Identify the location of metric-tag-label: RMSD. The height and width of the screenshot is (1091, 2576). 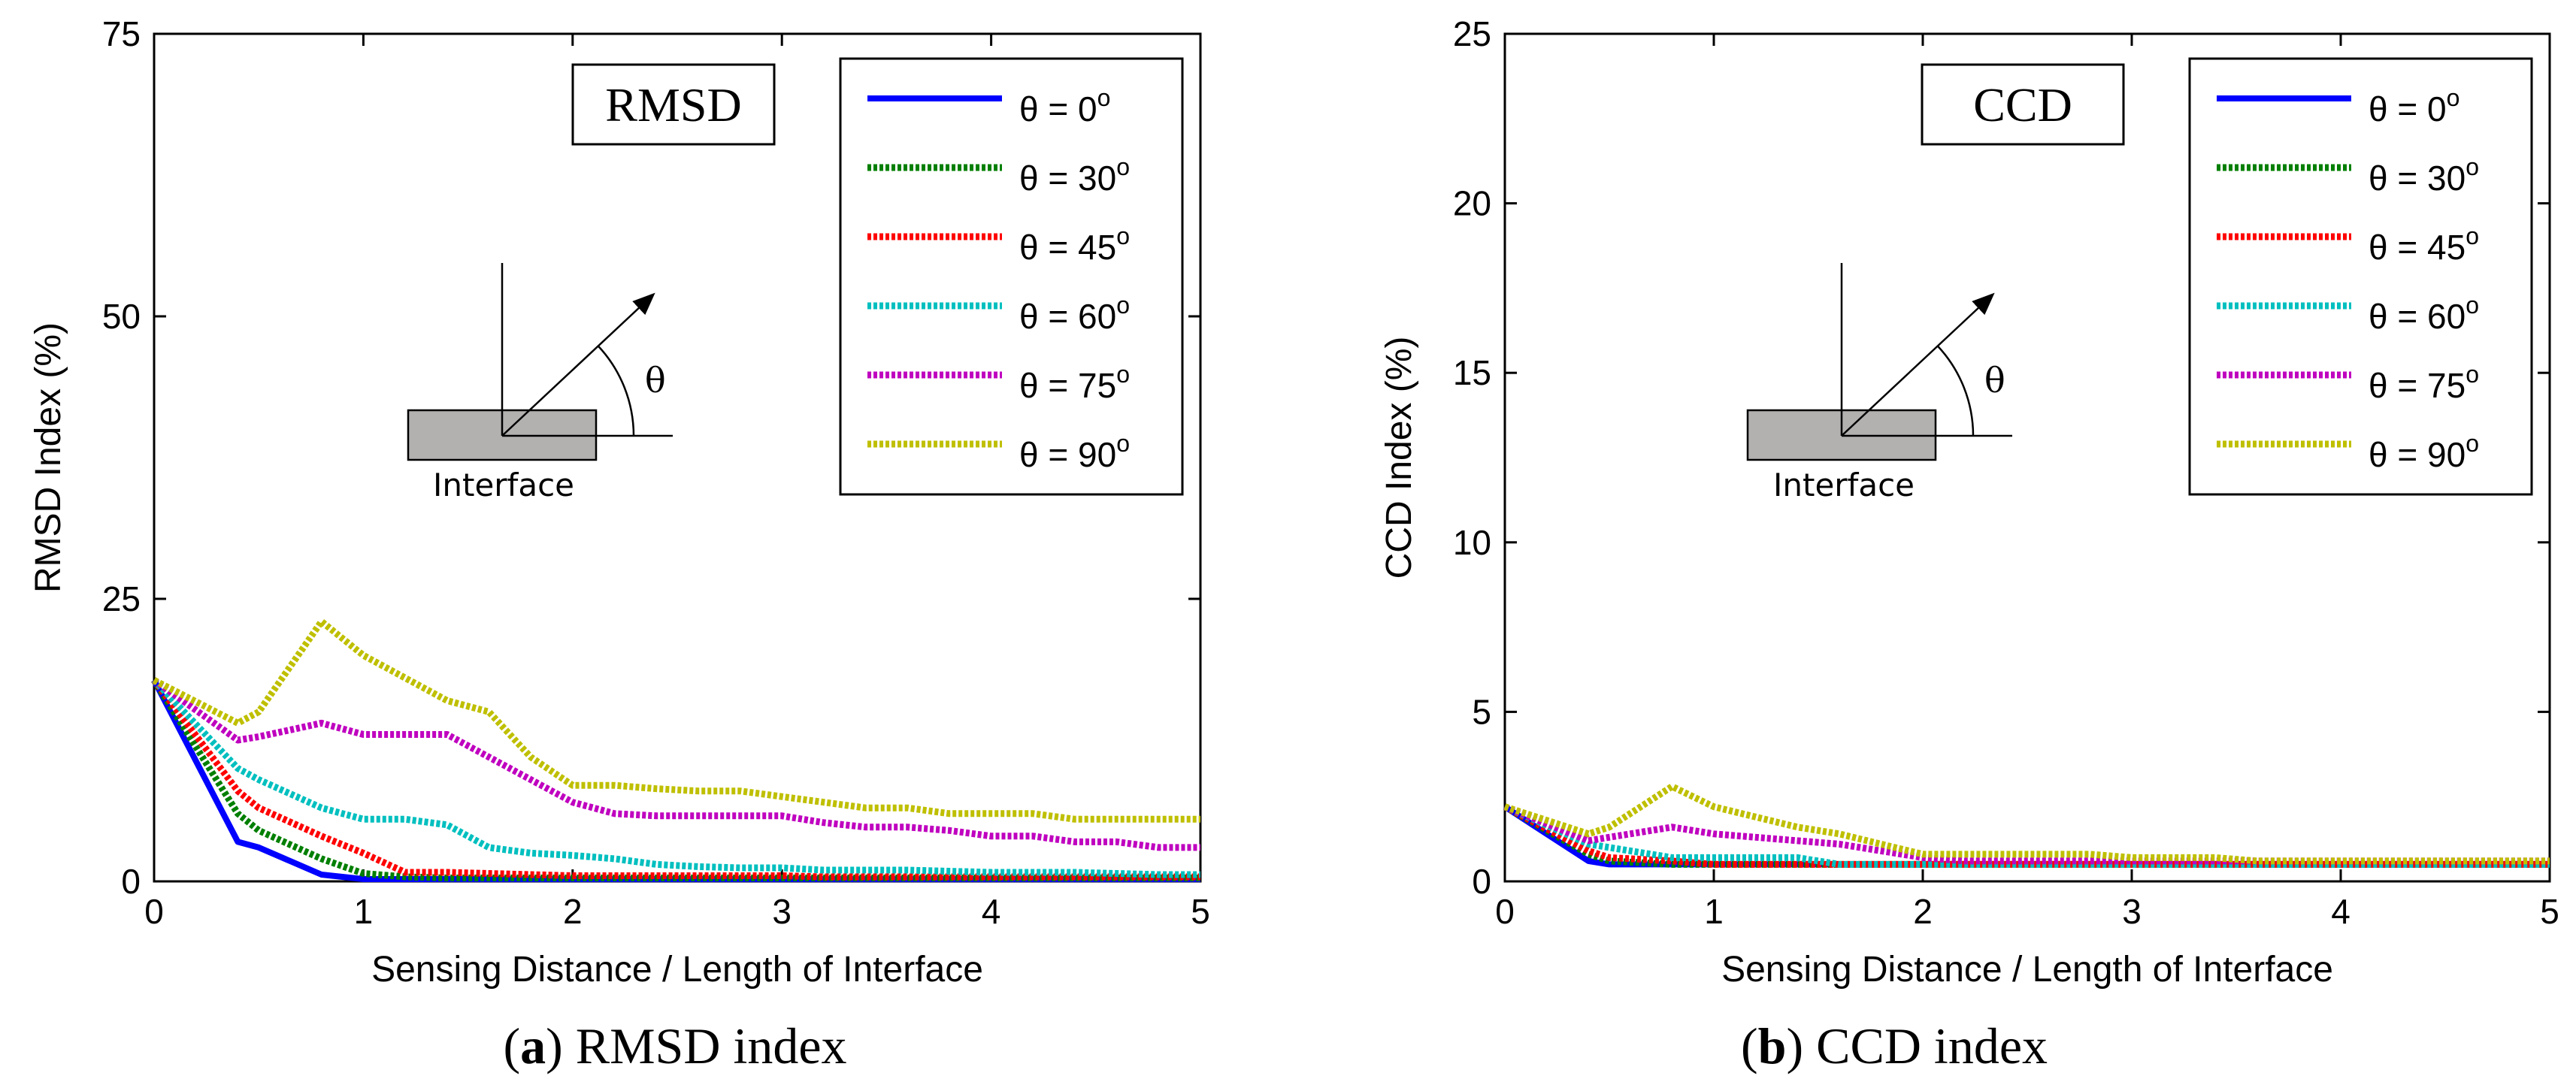
(673, 104).